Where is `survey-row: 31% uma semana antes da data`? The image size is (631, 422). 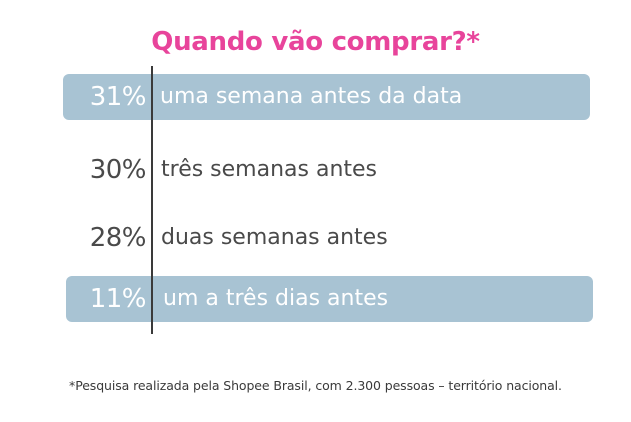
survey-row: 31% uma semana antes da data is located at coordinates (315, 97).